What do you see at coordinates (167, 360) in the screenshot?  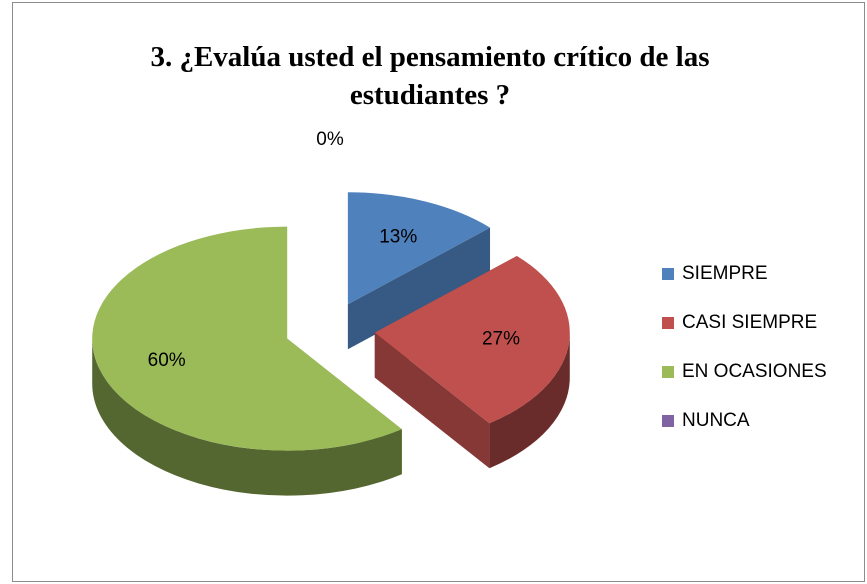 I see `data-label: 60%` at bounding box center [167, 360].